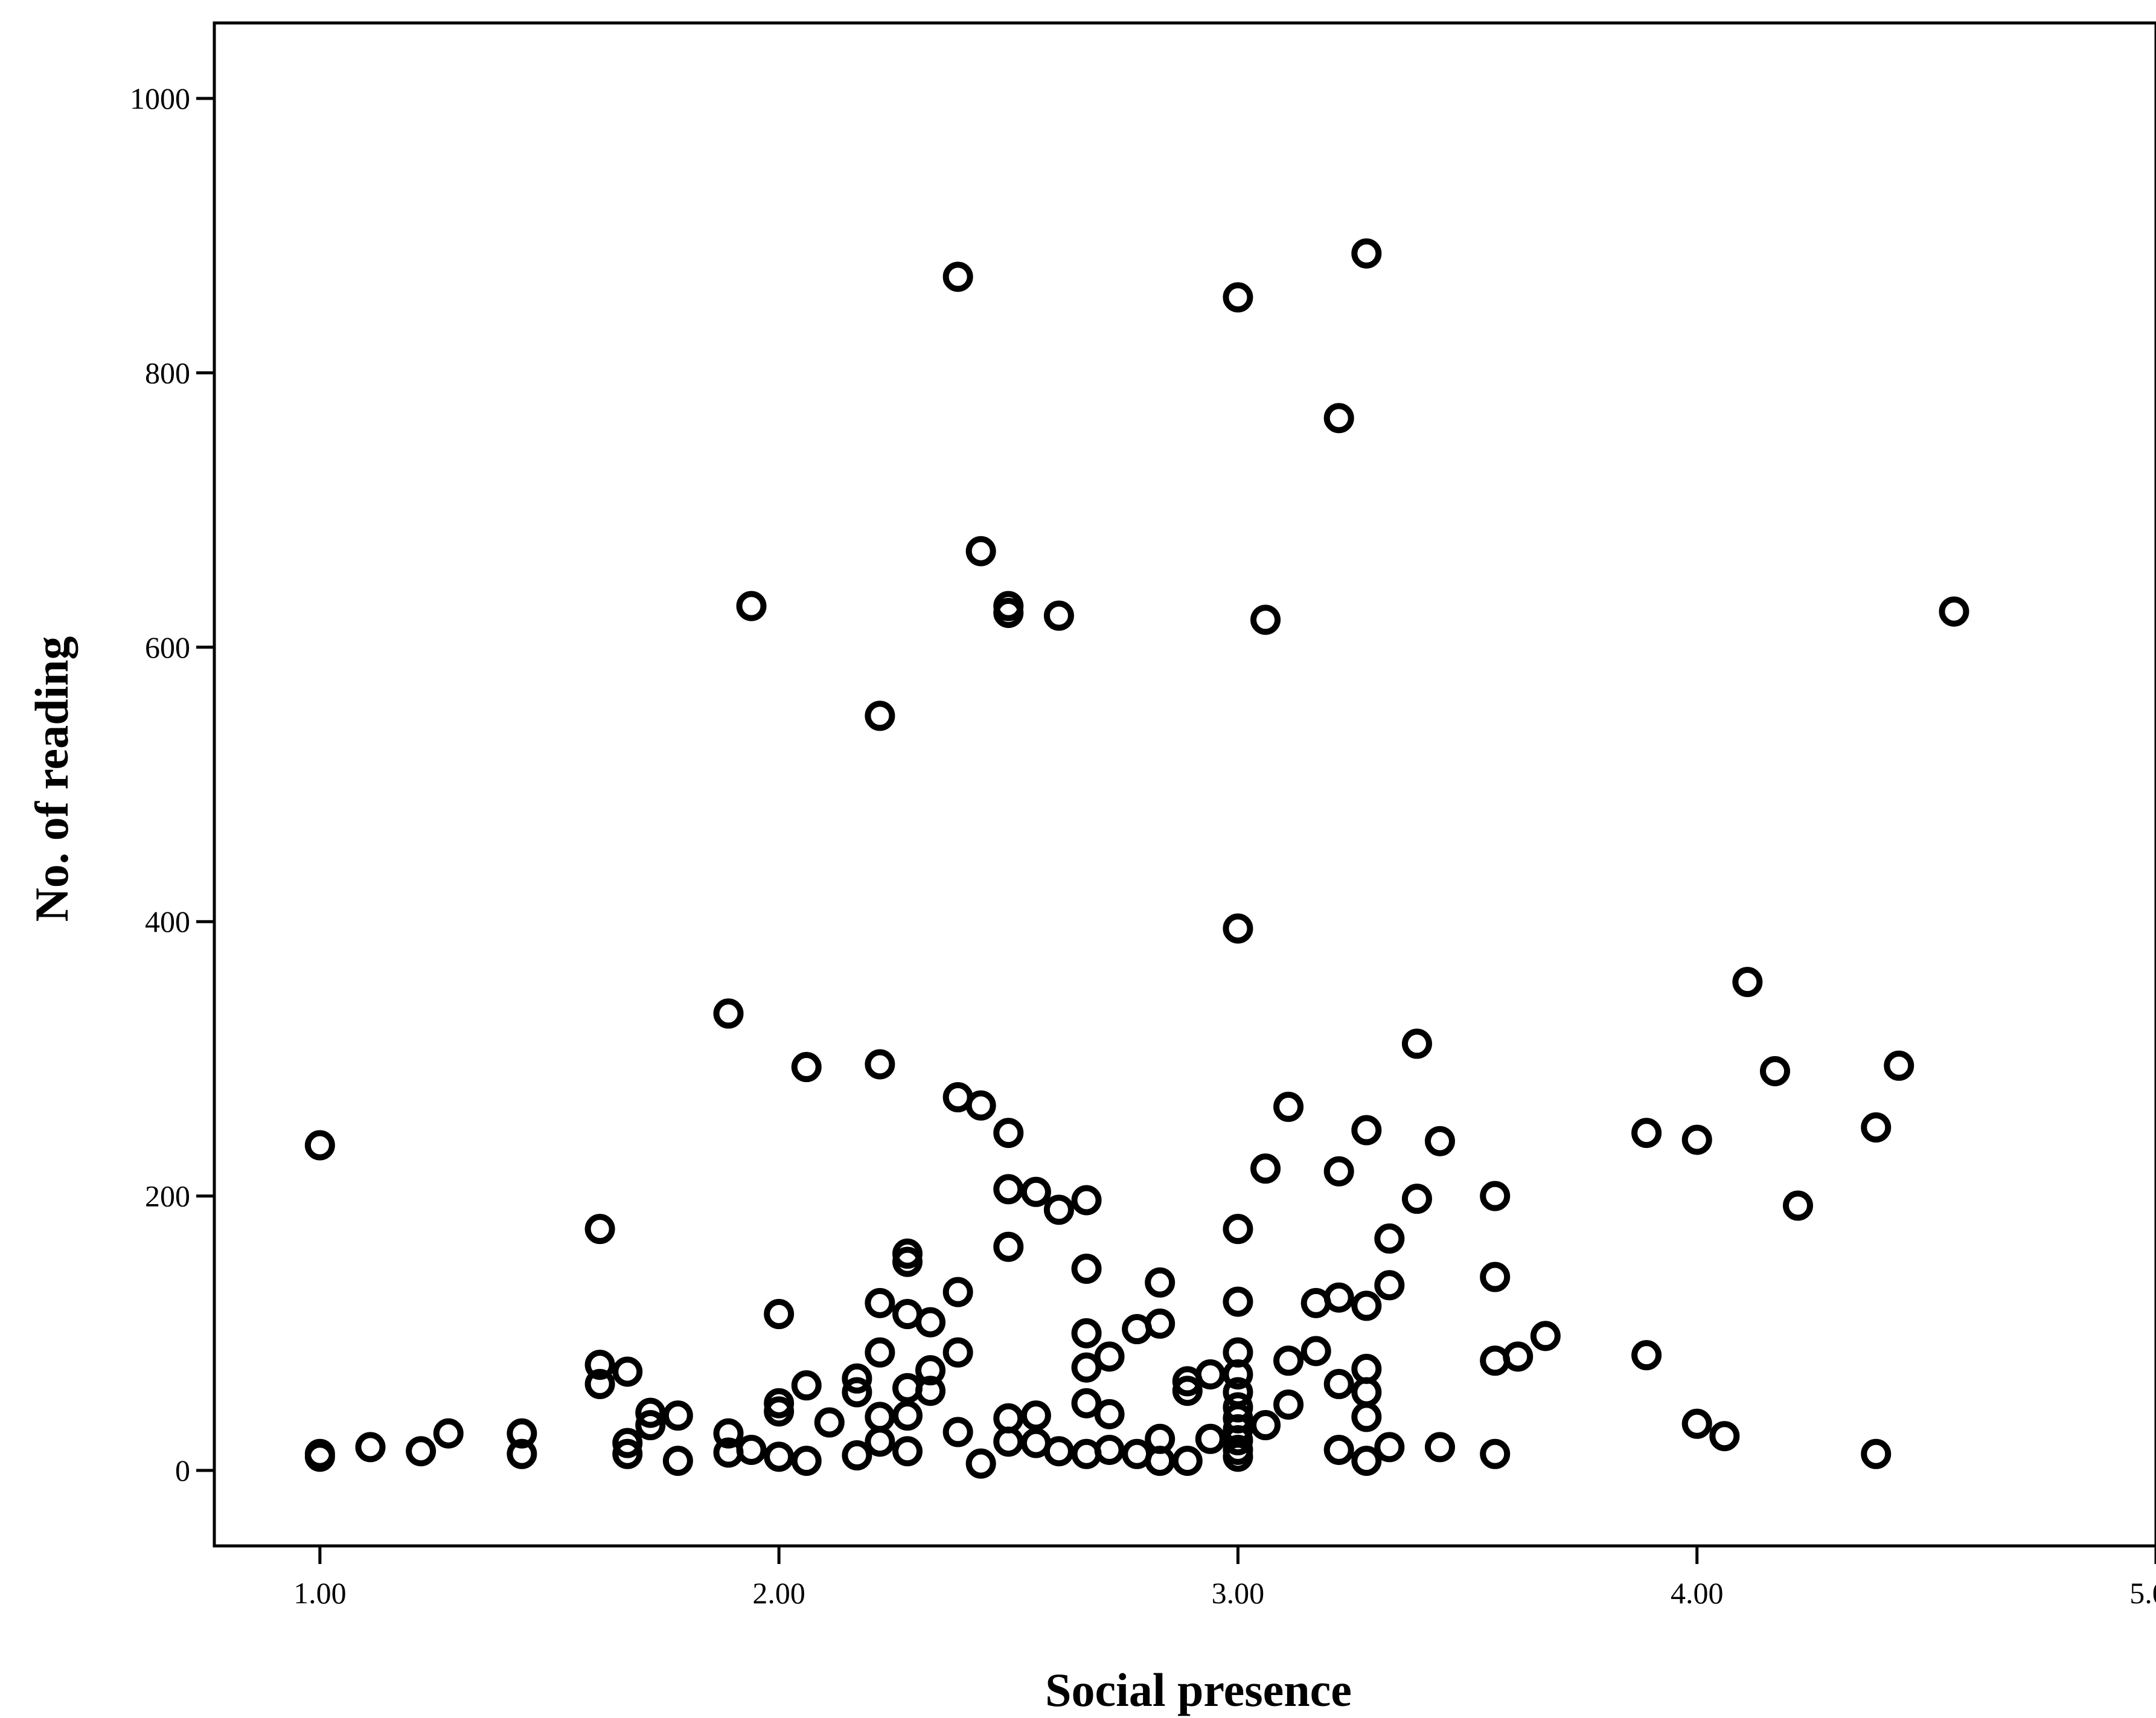 The image size is (2156, 1718). What do you see at coordinates (778, 1593) in the screenshot?
I see `x-tick-label: 2.00` at bounding box center [778, 1593].